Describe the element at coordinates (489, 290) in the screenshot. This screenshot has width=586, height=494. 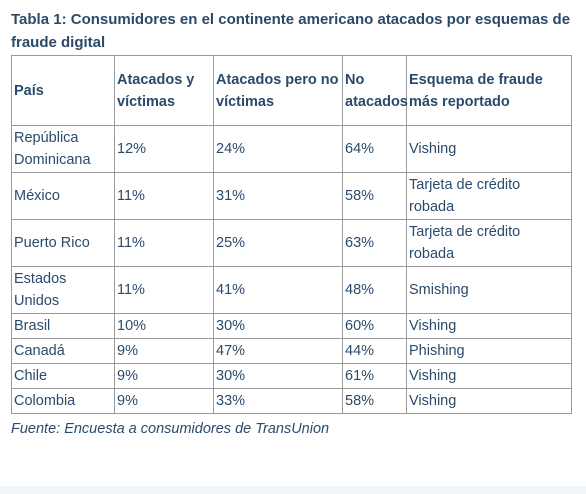
I see `cell-fraud-scheme: Smishing` at that location.